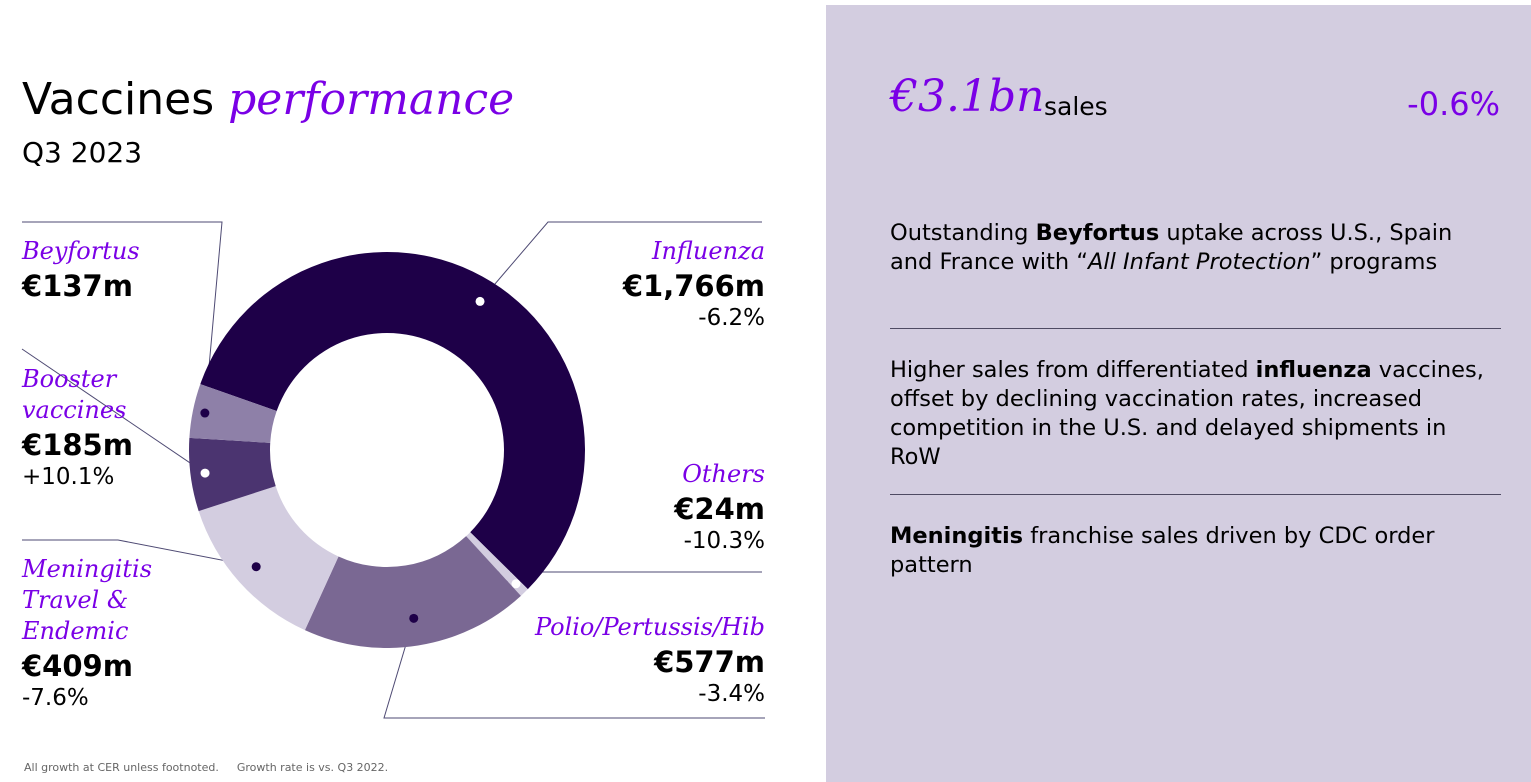 The width and height of the screenshot is (1531, 782). I want to click on segment-label-beyfortus: Beyfortus €137m, so click(81, 269).